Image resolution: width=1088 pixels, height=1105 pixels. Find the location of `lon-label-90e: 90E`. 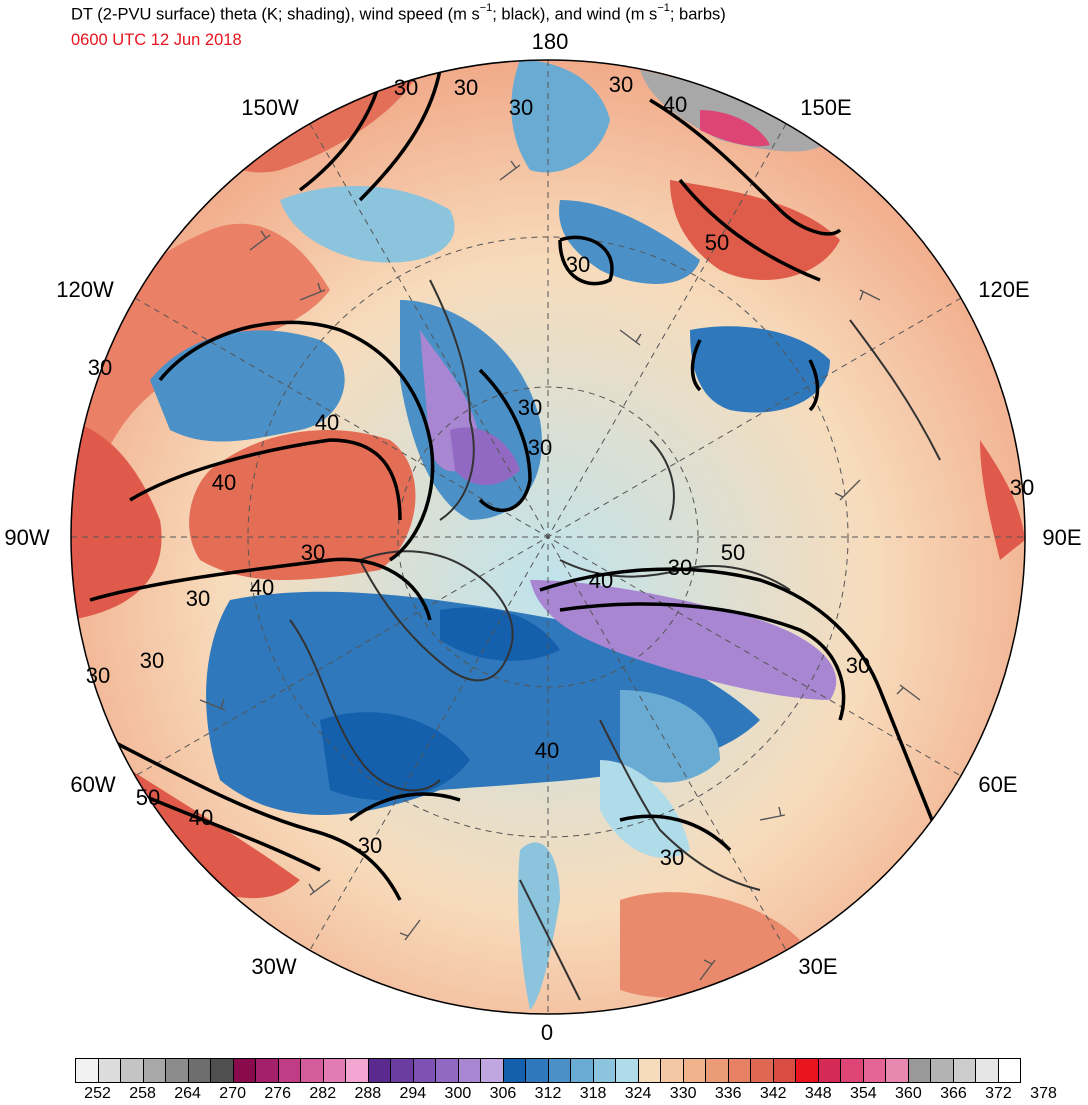

lon-label-90e: 90E is located at coordinates (1062, 537).